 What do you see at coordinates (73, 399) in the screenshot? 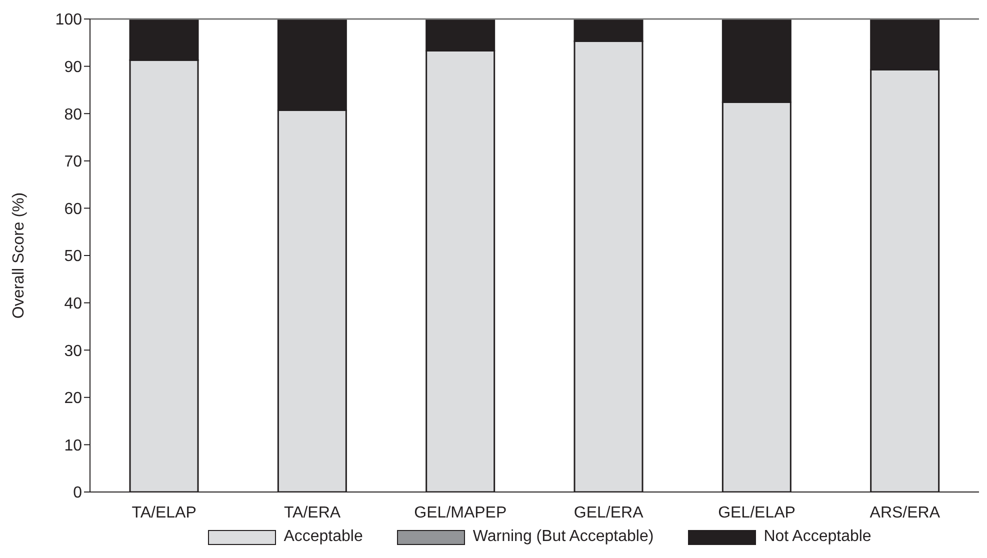
I see `y-tick-label: 20` at bounding box center [73, 399].